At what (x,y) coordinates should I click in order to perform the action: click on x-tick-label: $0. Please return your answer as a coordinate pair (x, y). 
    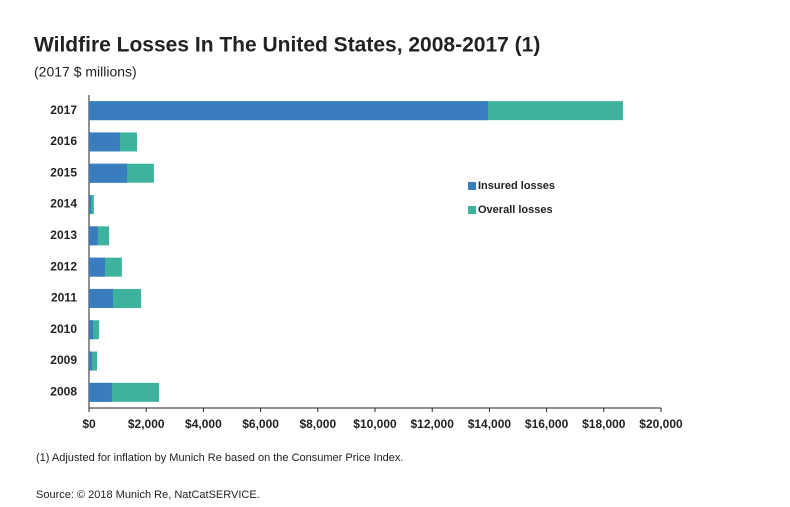
    Looking at the image, I should click on (89, 424).